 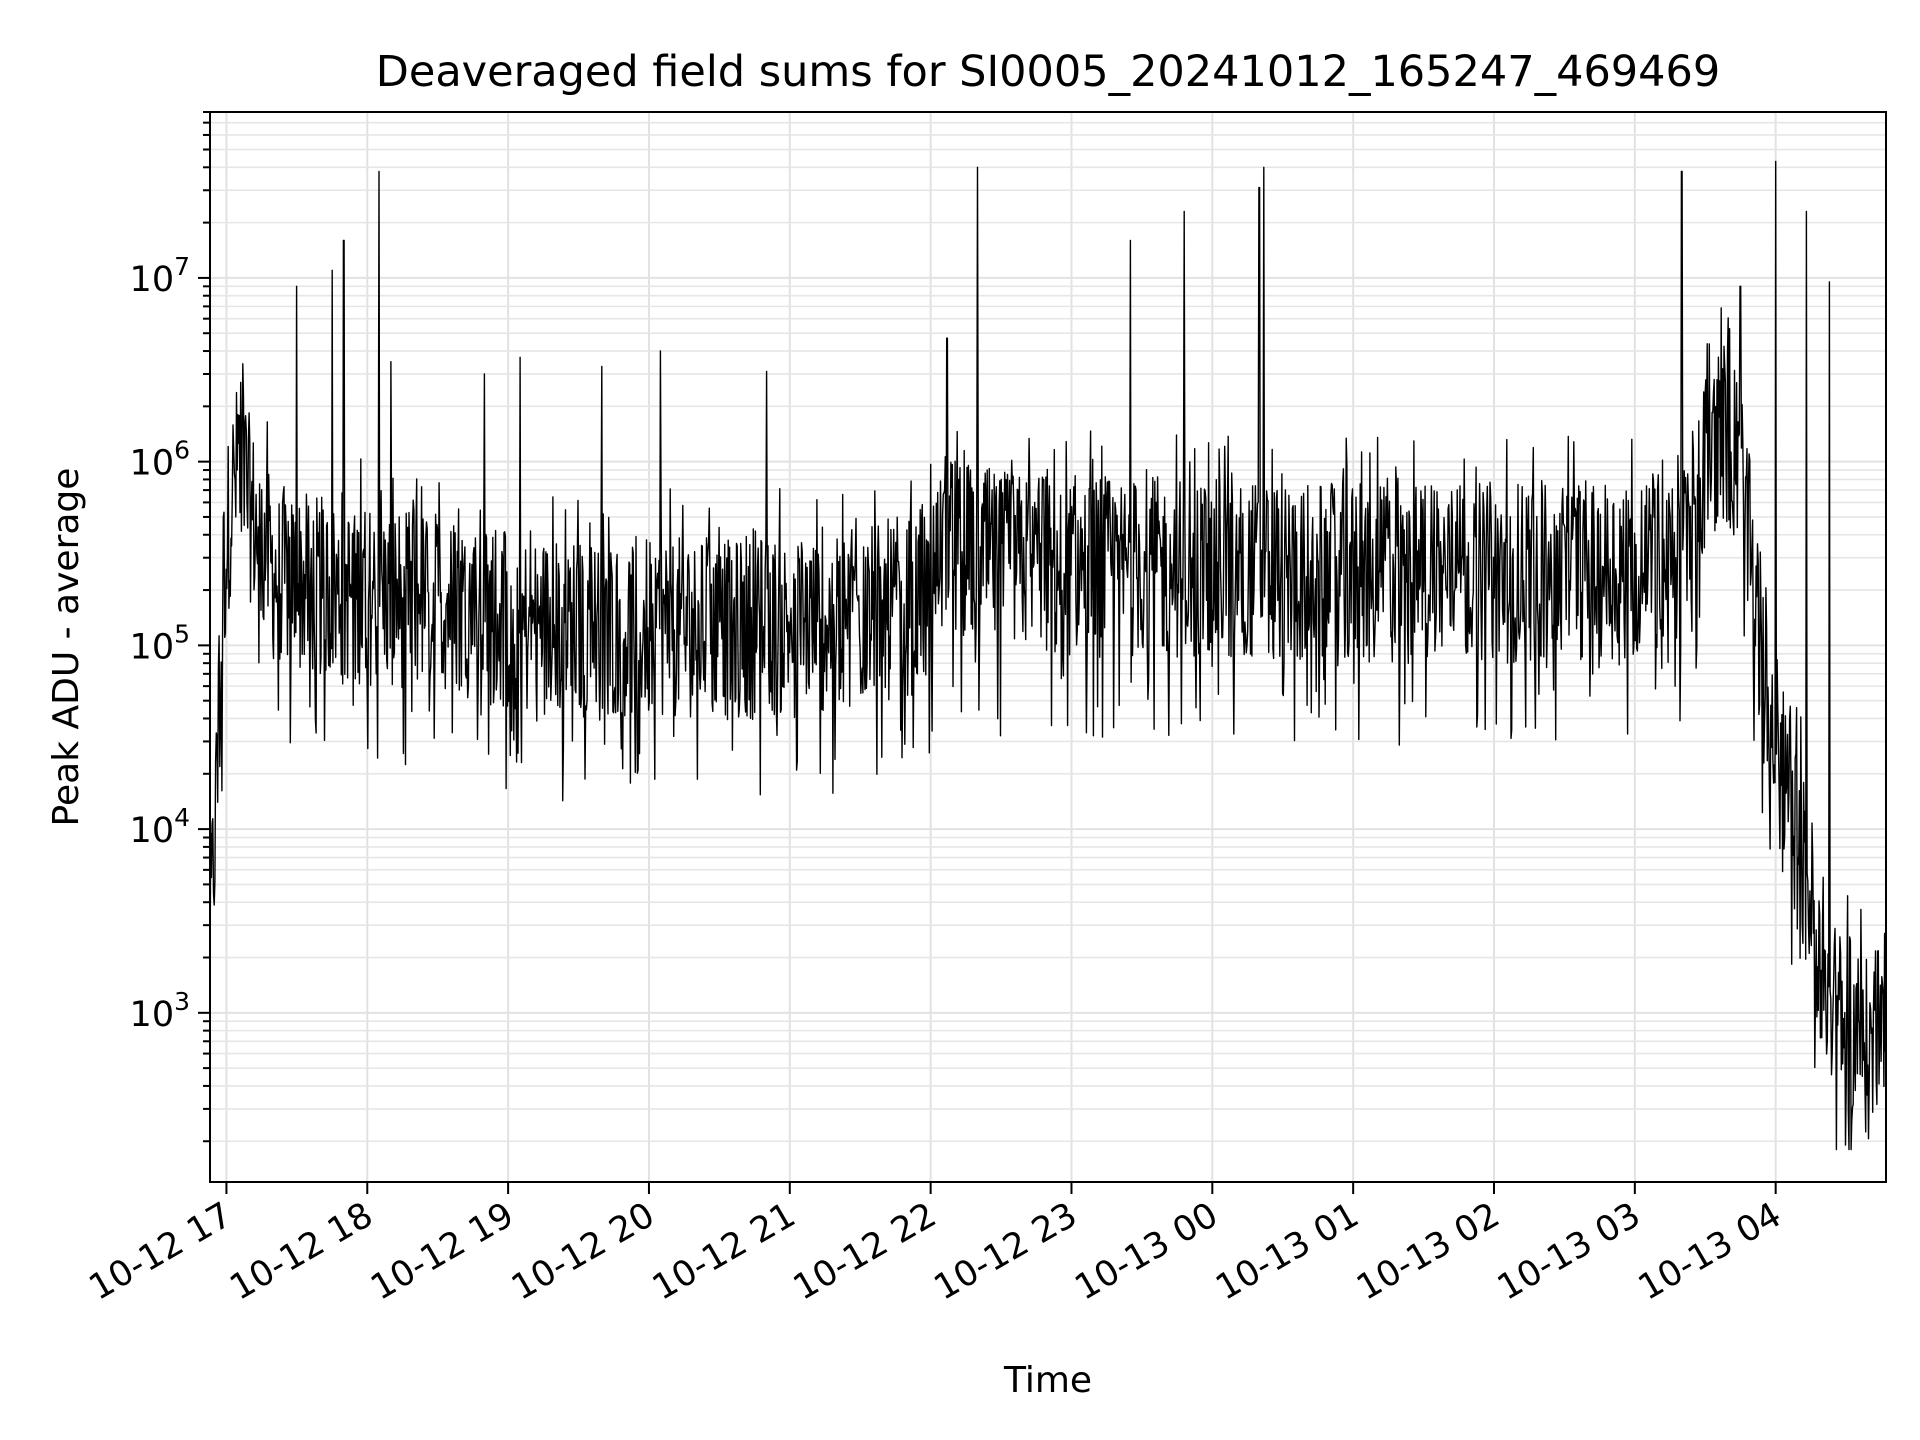 What do you see at coordinates (301, 1251) in the screenshot?
I see `x-tick-label: 10-12 18` at bounding box center [301, 1251].